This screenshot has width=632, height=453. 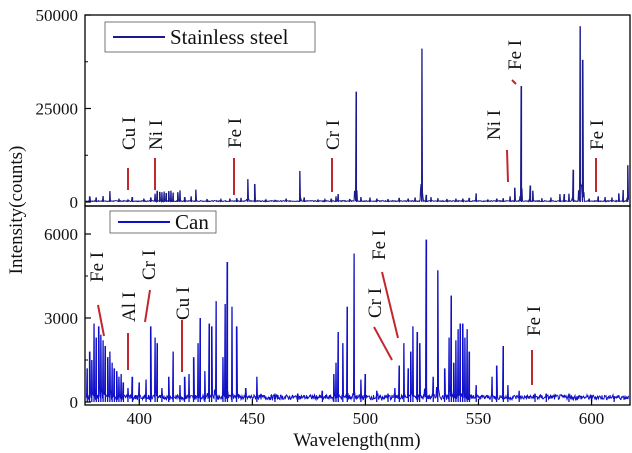 I want to click on y-tick-label: 3000, so click(x=61, y=318).